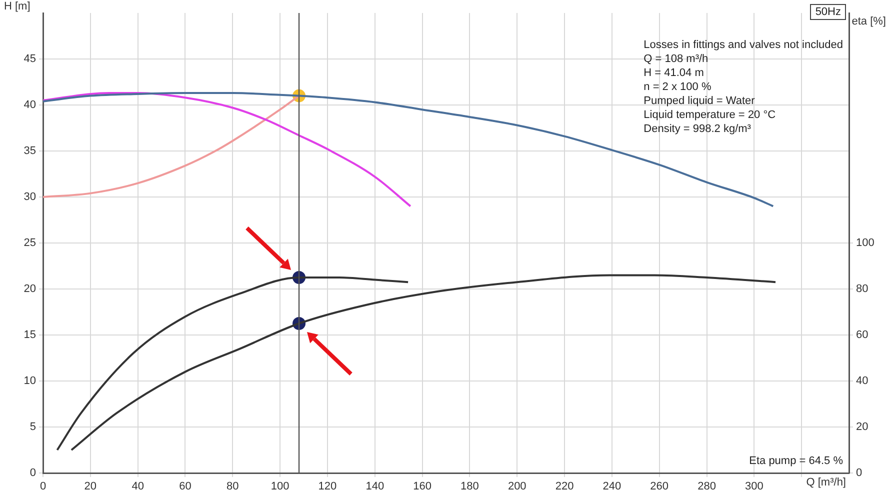  Describe the element at coordinates (469, 485) in the screenshot. I see `x-tick-label: 180` at that location.